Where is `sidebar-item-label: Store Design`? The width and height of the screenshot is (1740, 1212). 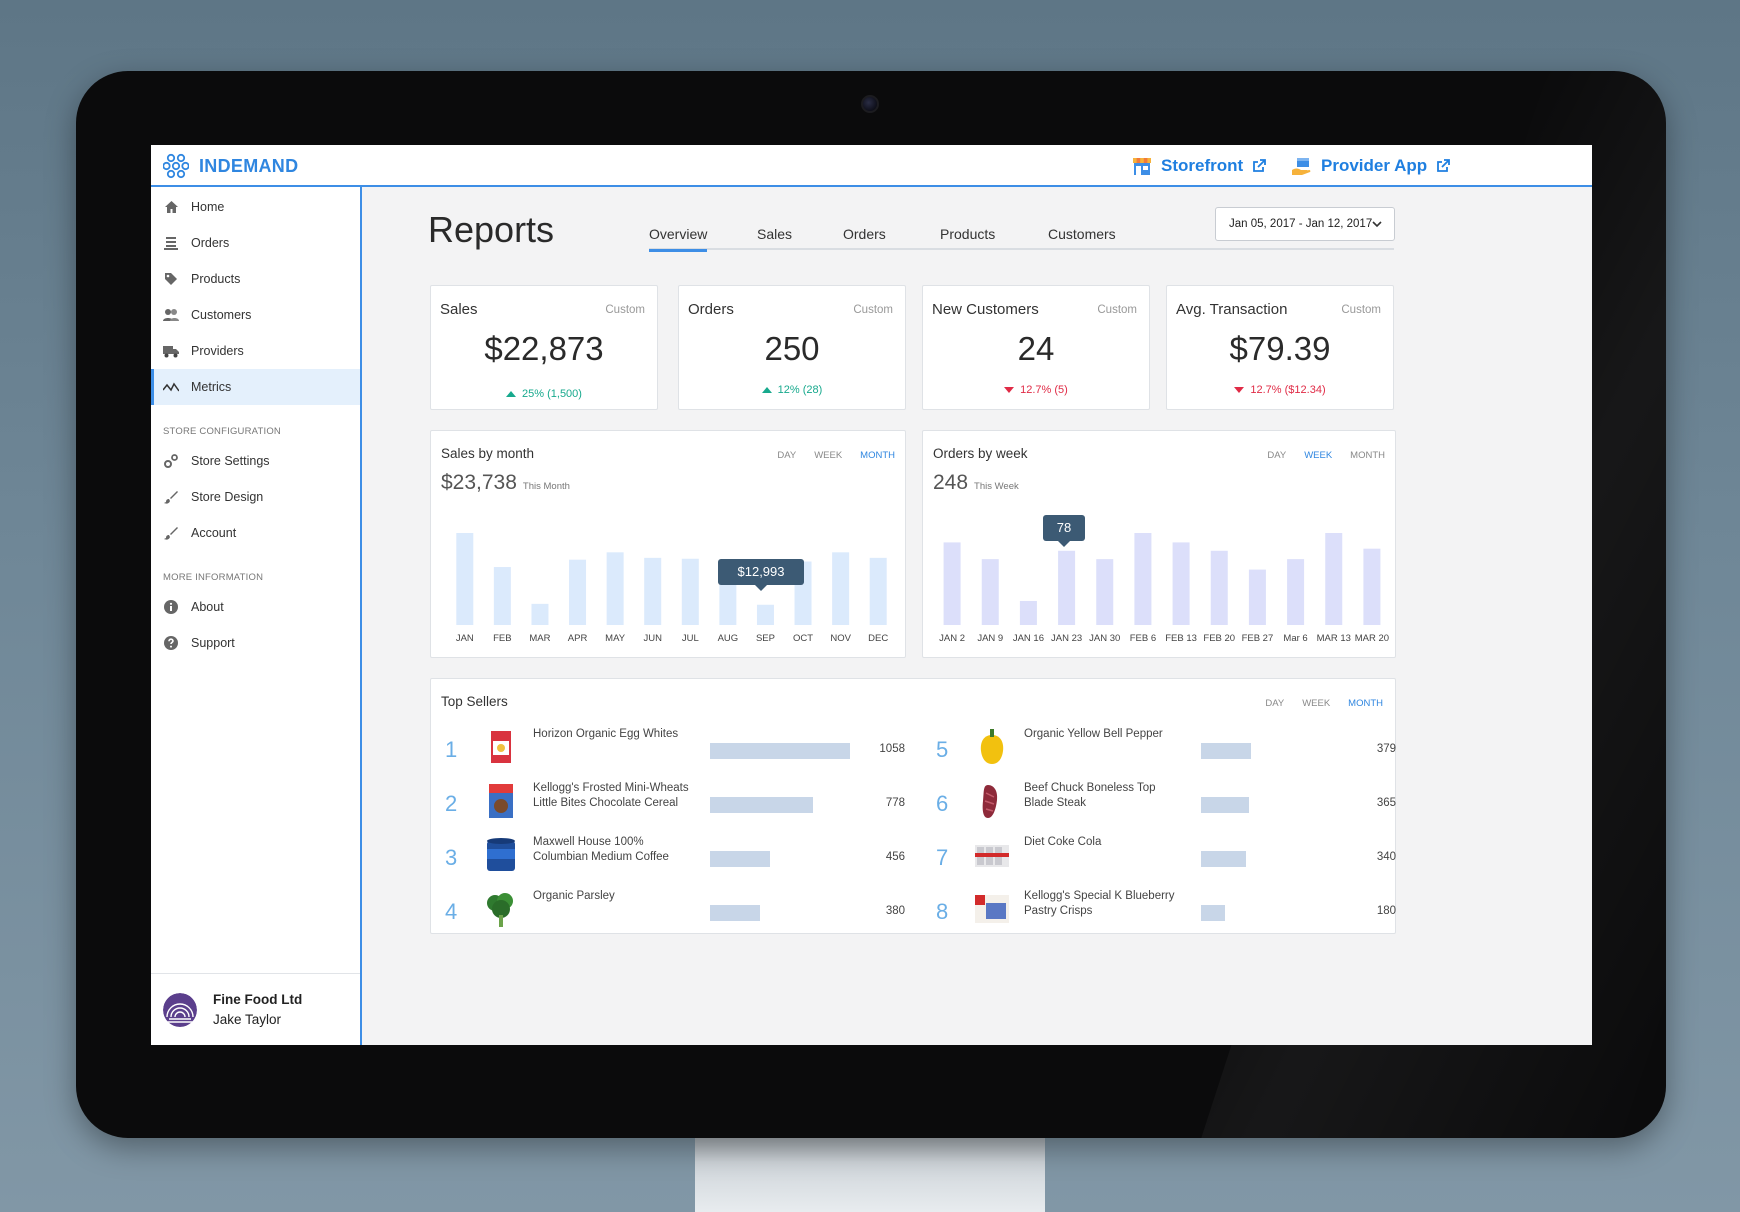
sidebar-item-label: Store Design is located at coordinates (227, 497).